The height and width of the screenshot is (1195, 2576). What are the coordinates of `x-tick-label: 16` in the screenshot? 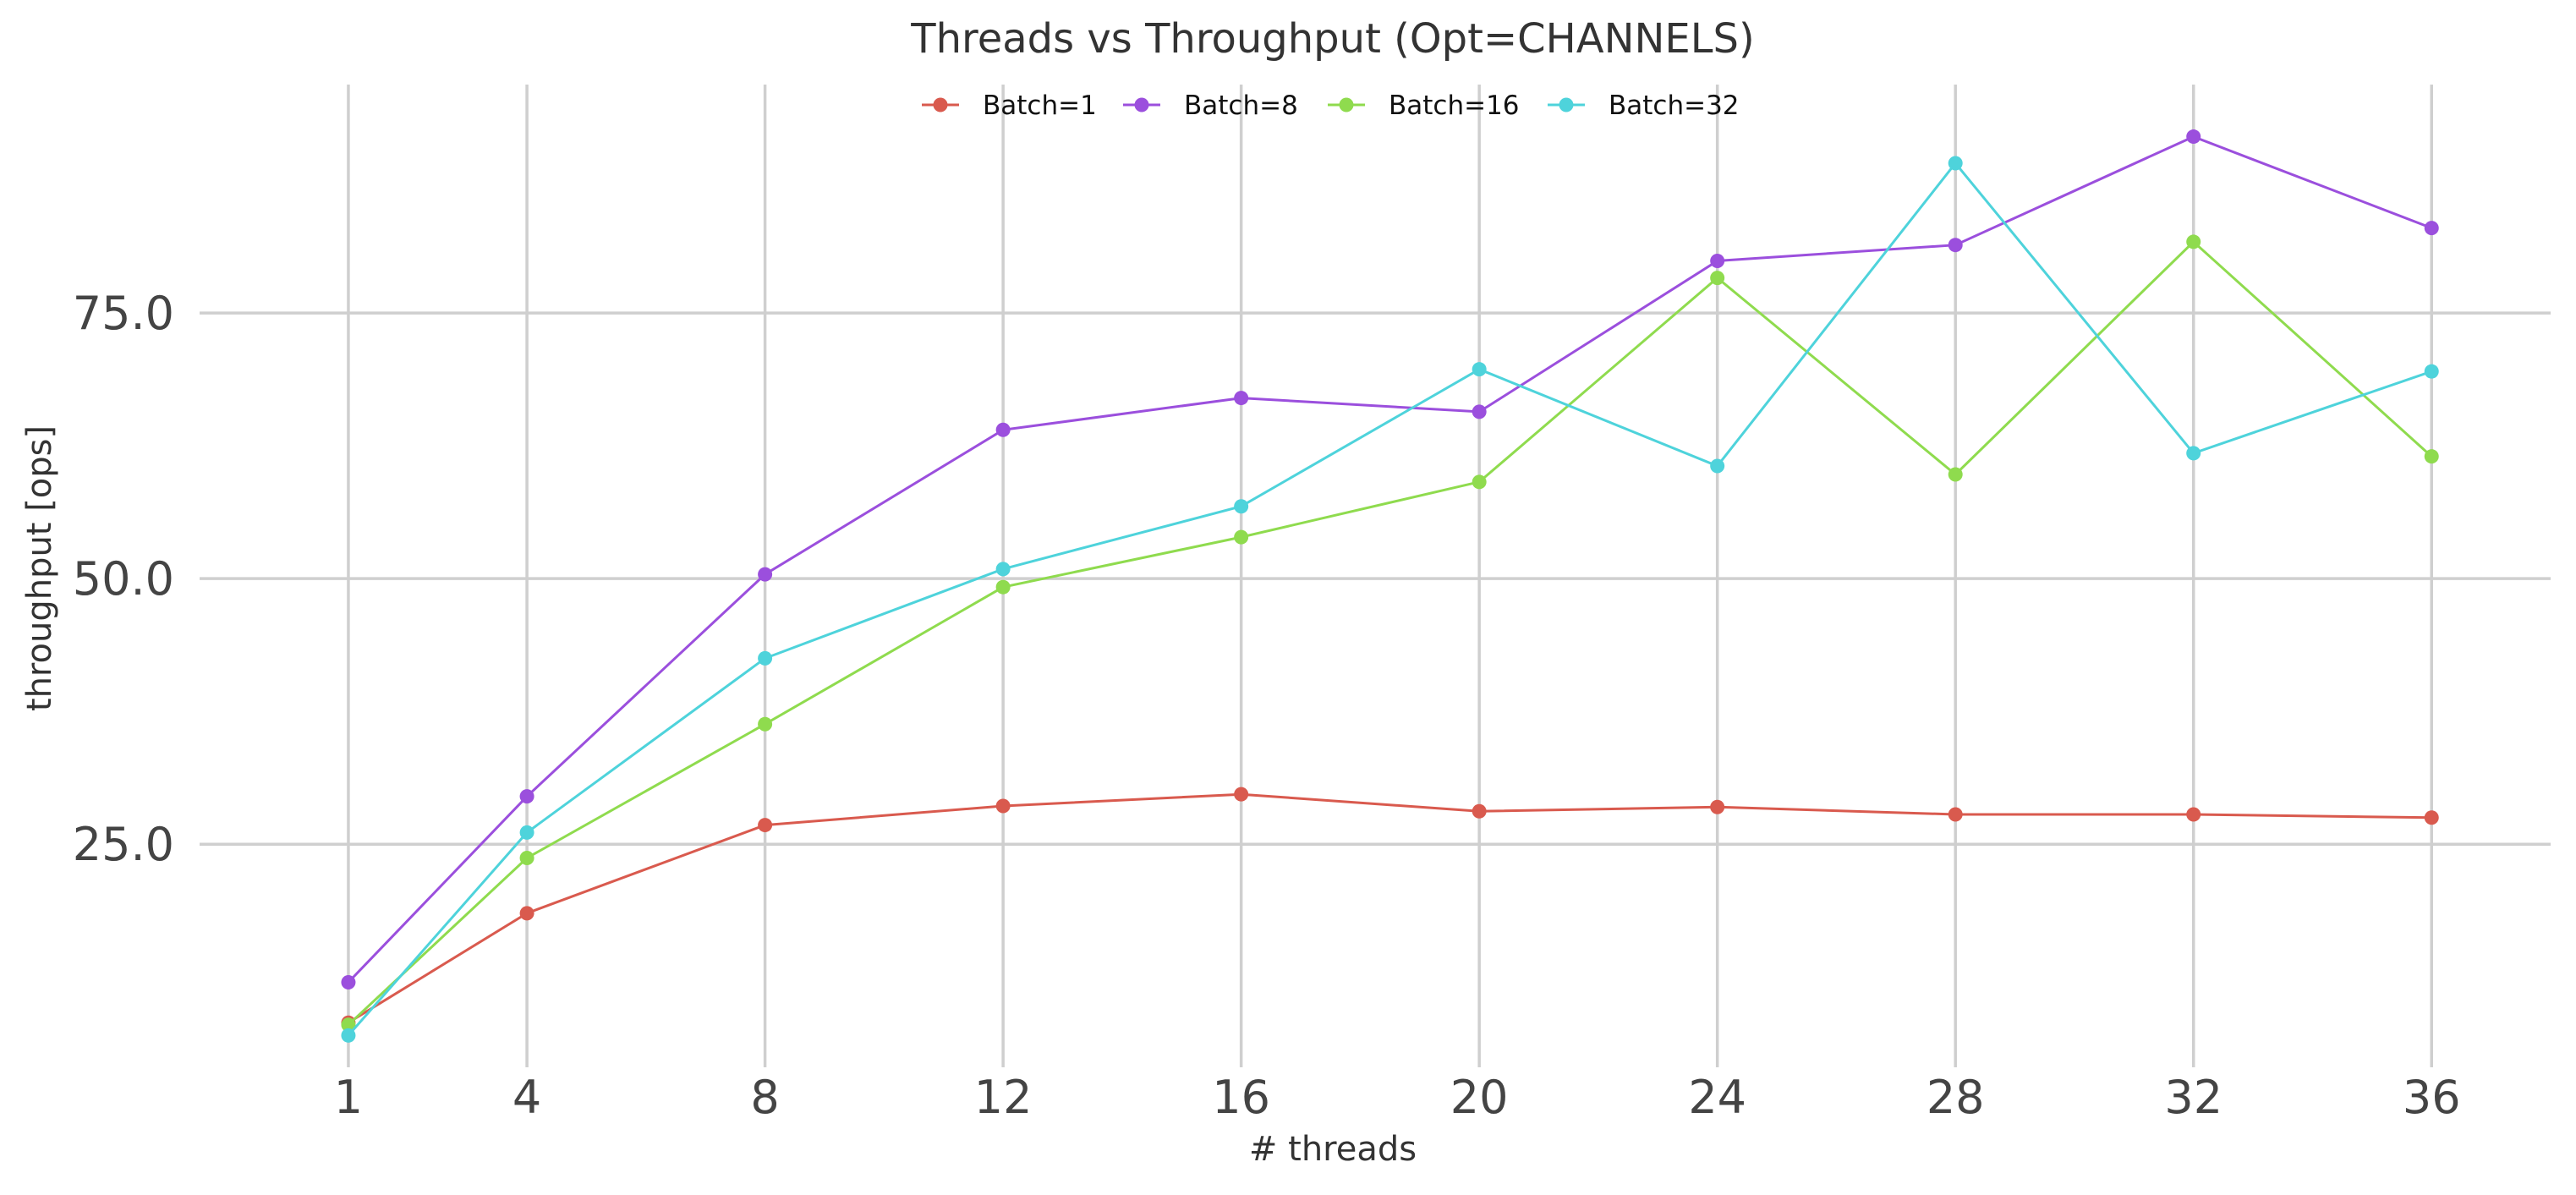 It's located at (1241, 1097).